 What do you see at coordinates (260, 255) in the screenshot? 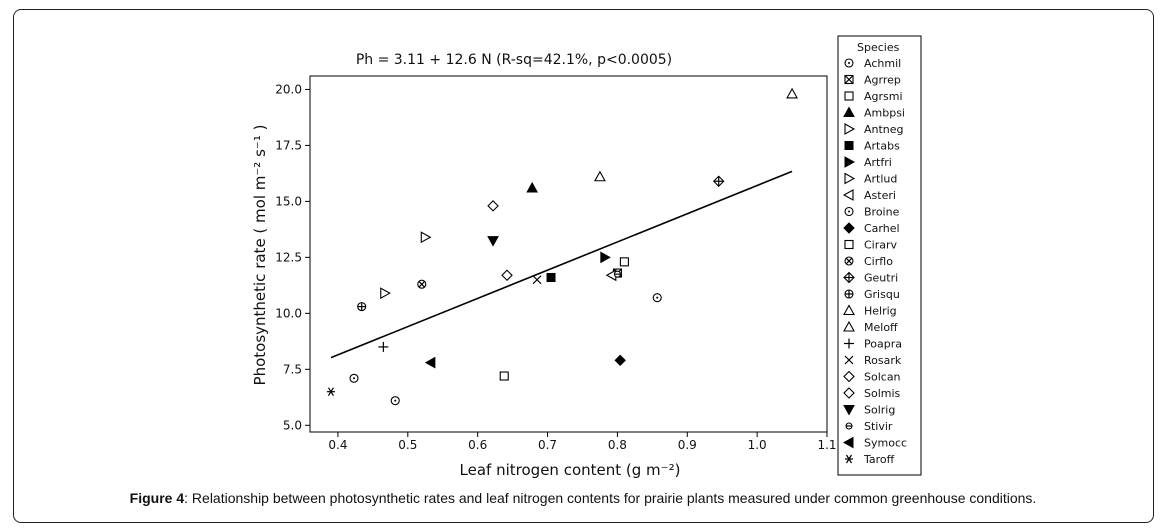
I see `y-axis-label: Photosynthetic rate ( mol m⁻² s⁻¹ )` at bounding box center [260, 255].